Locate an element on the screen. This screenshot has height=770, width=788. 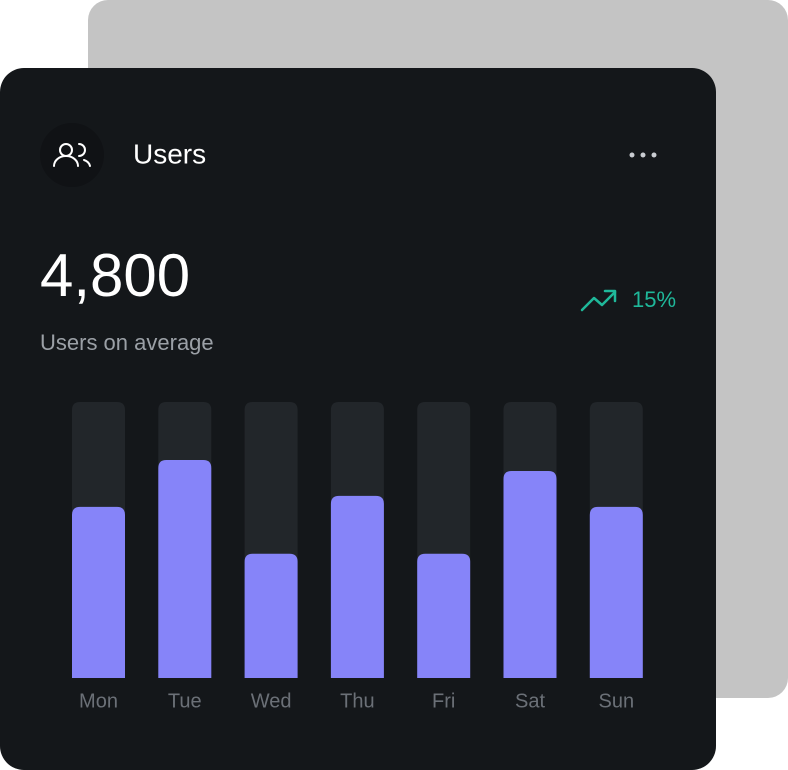
icon is located at coordinates (72, 155).